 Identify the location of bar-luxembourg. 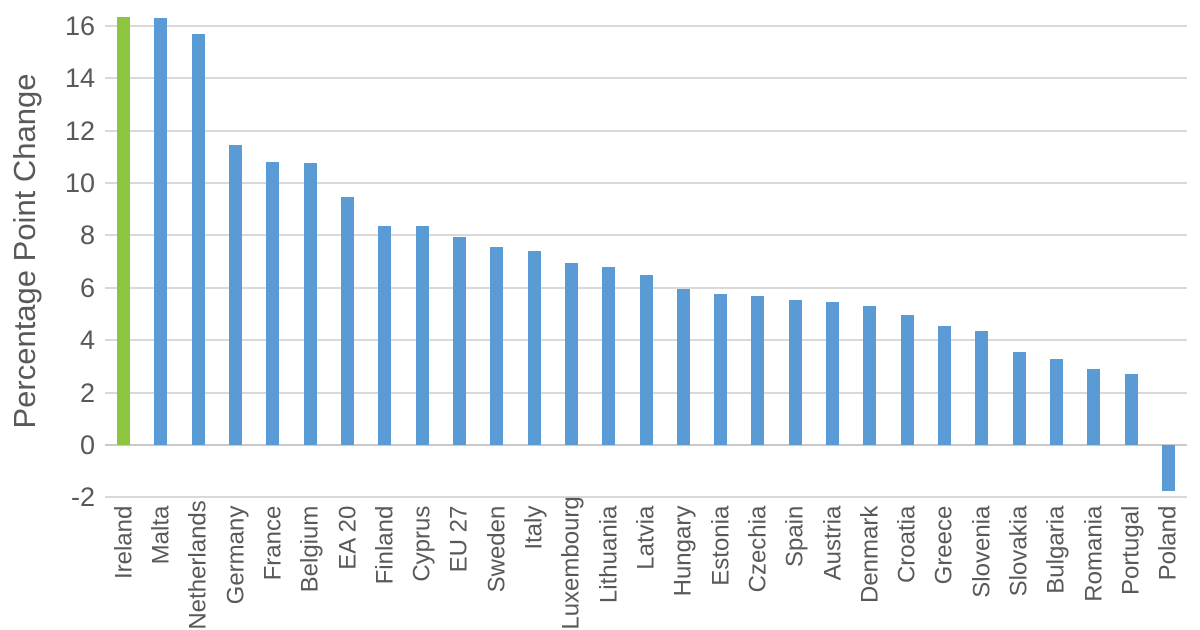
(571, 353).